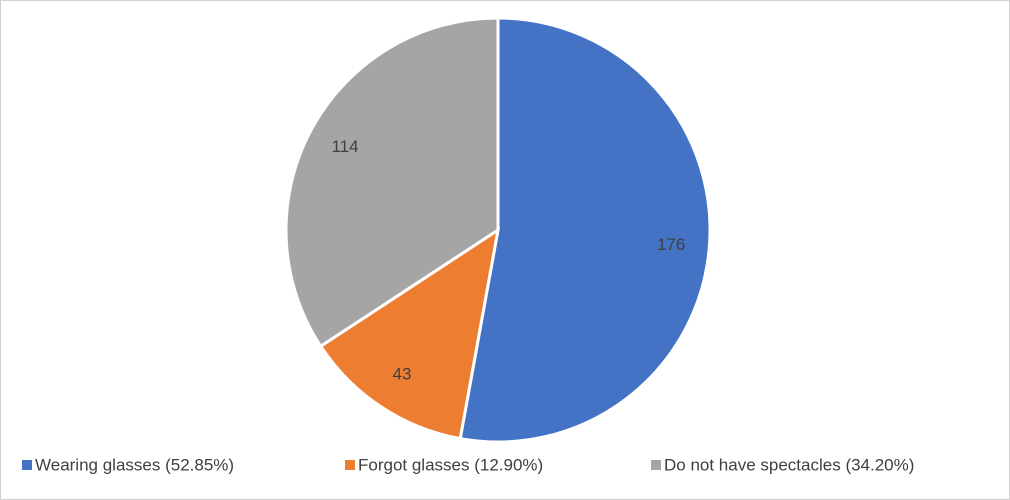  Describe the element at coordinates (789, 464) in the screenshot. I see `legend-label: Do not have spectacles (34.20%)` at that location.